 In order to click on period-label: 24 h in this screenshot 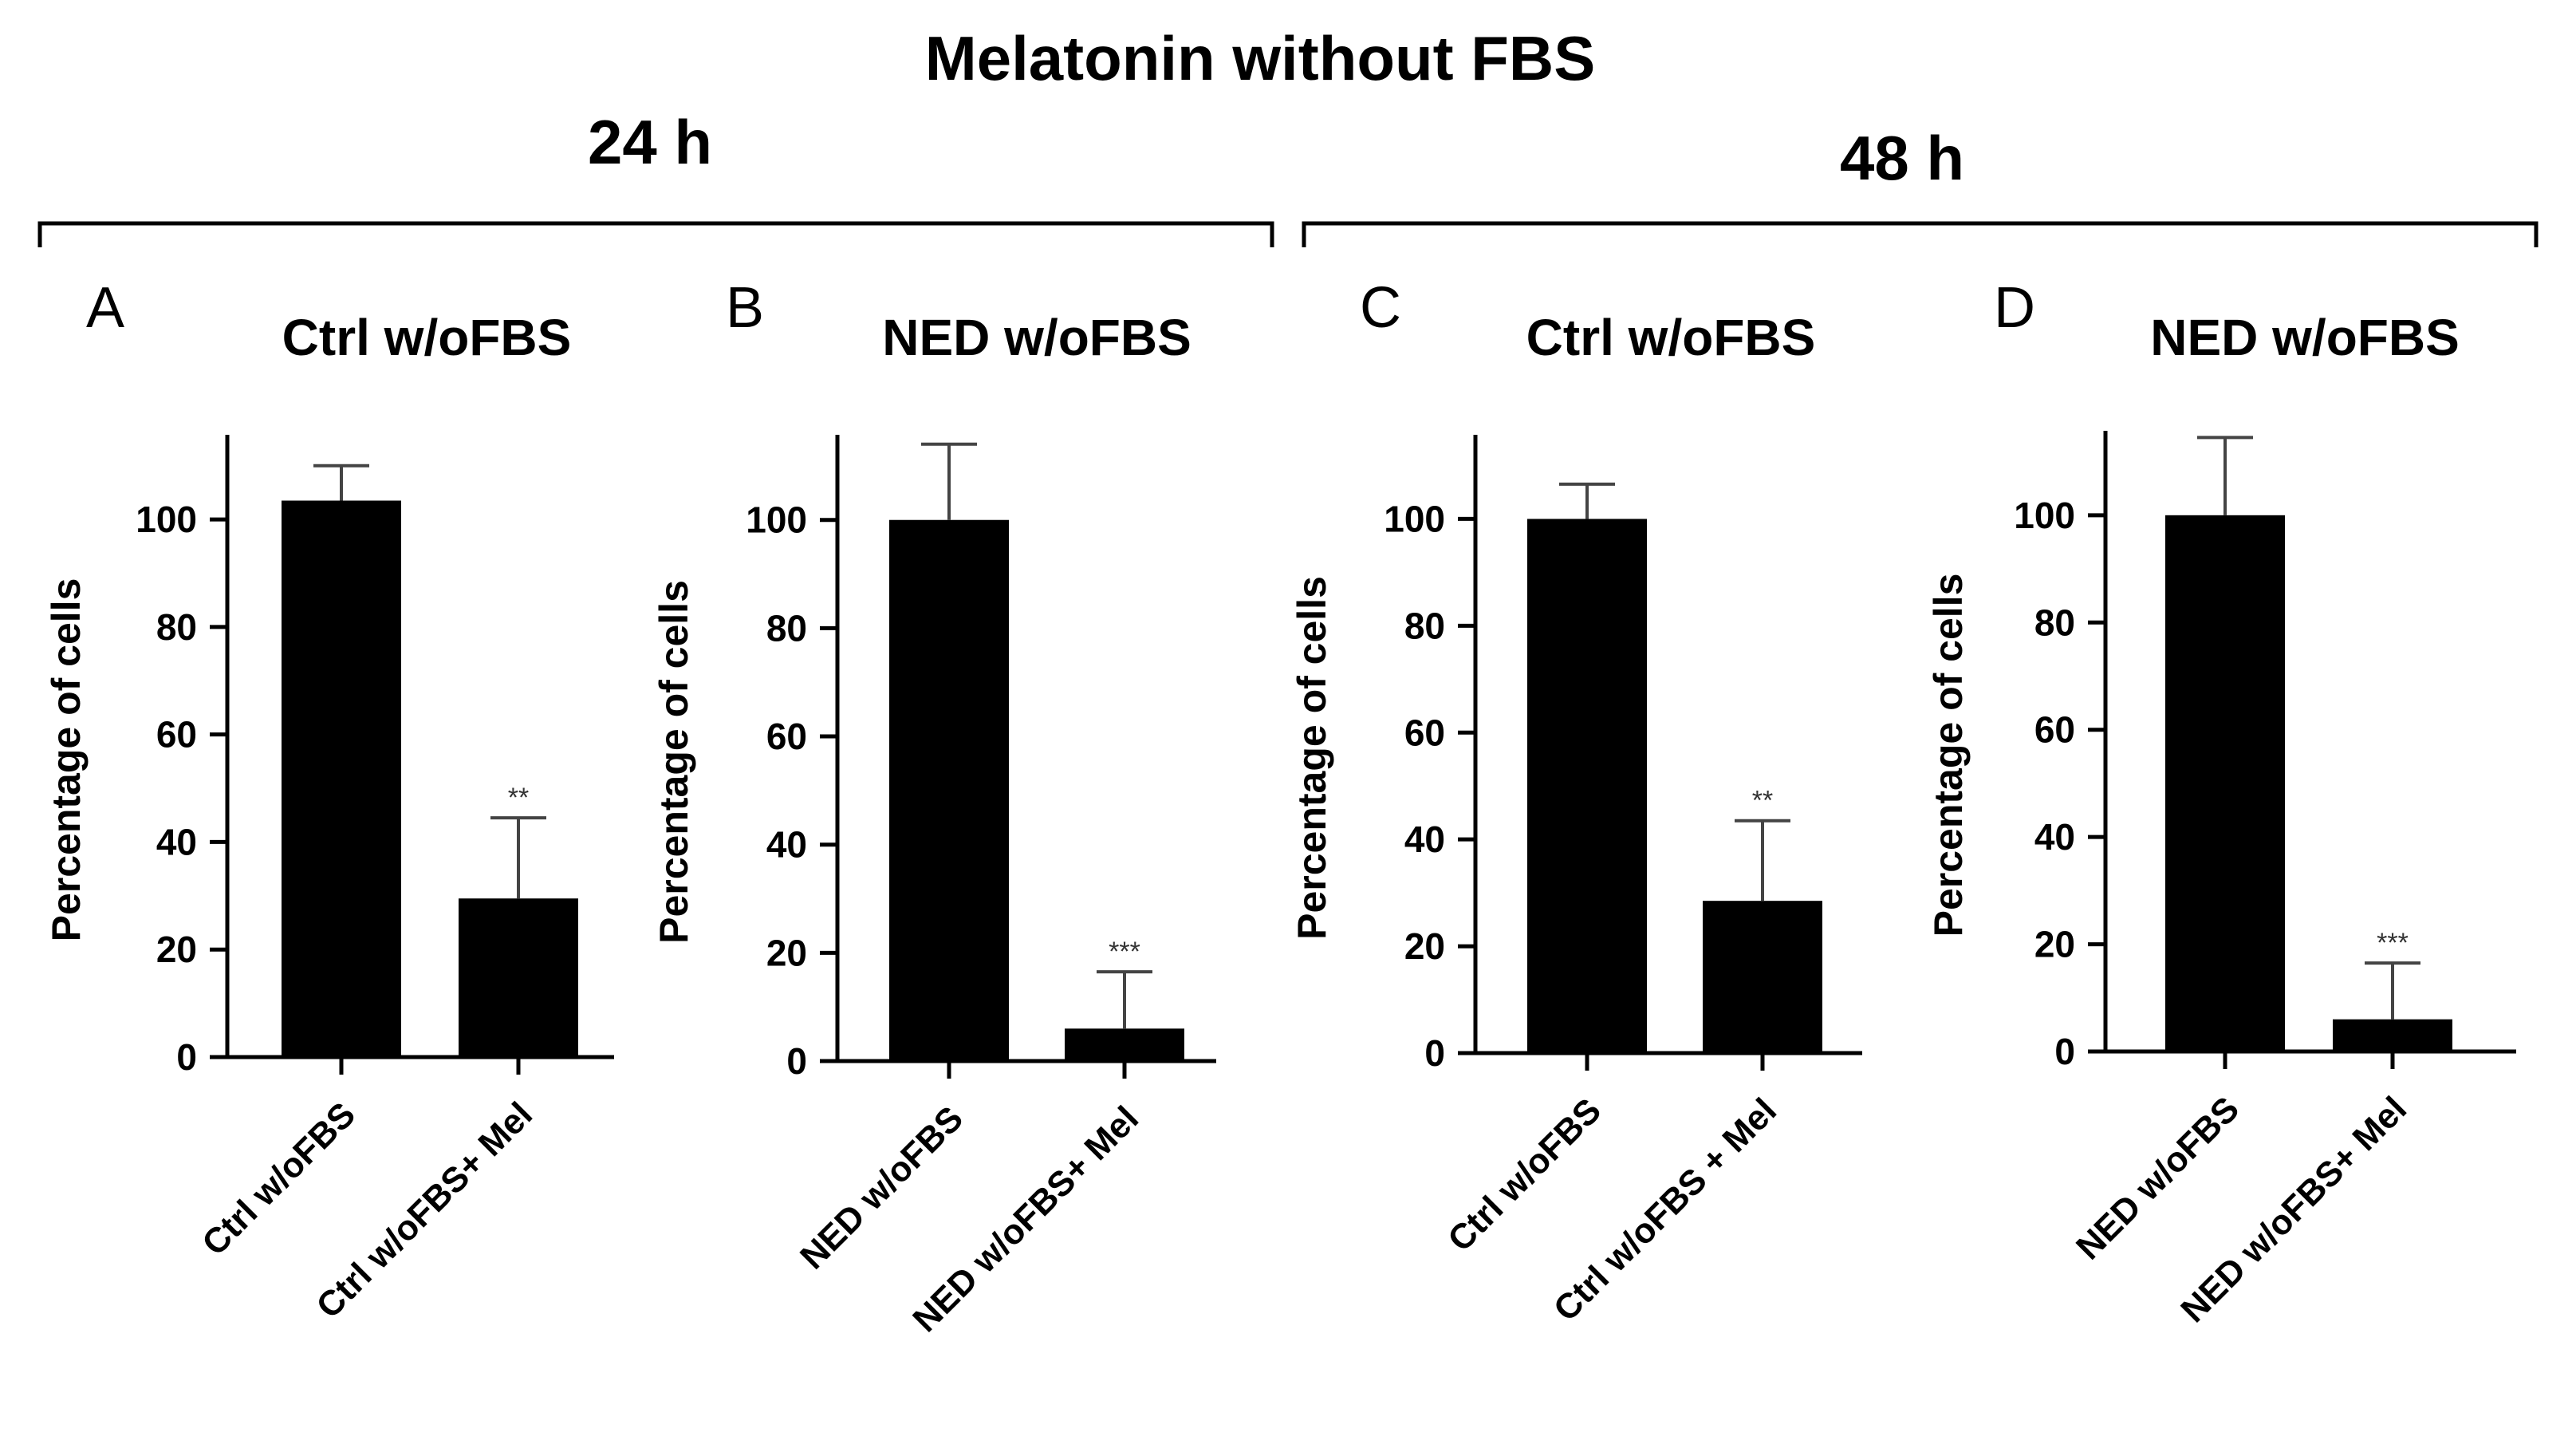, I will do `click(650, 142)`.